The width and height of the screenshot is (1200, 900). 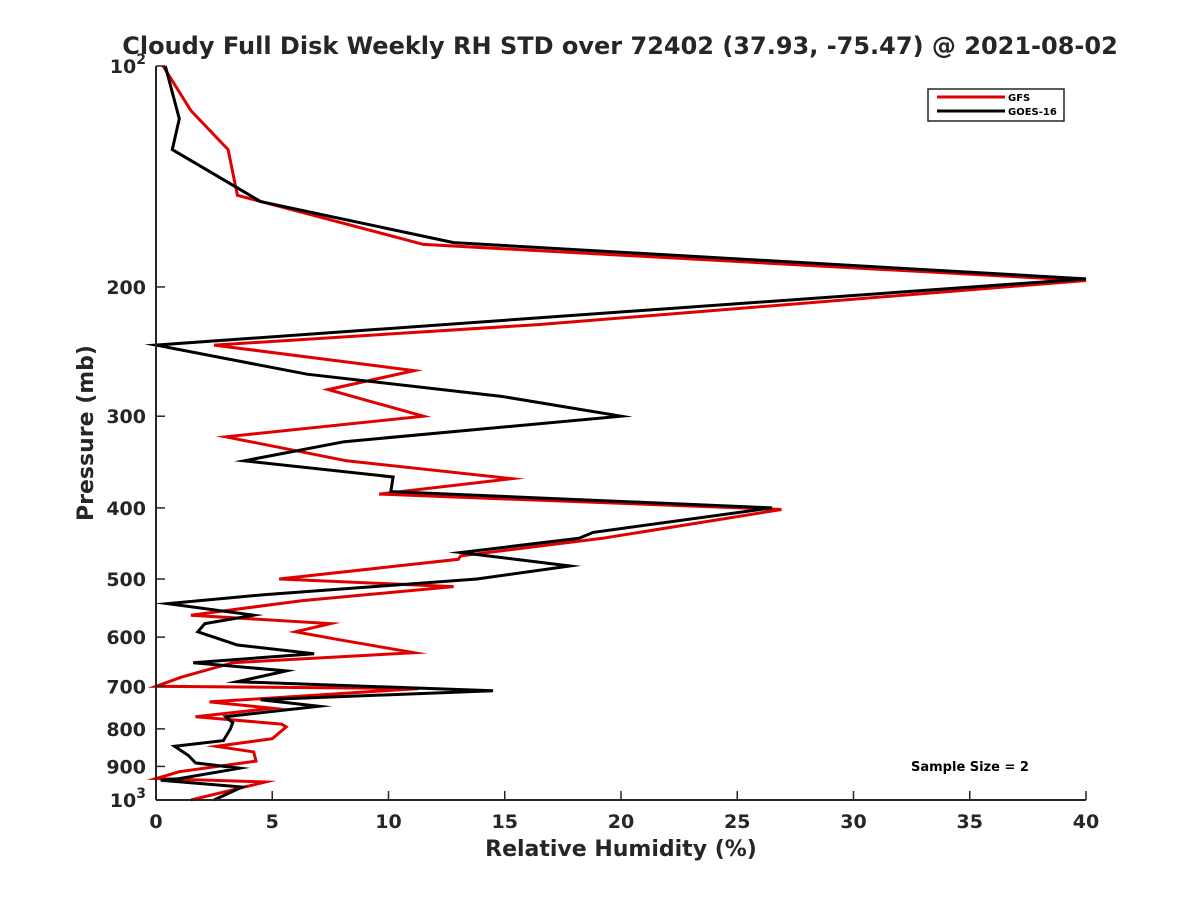 What do you see at coordinates (272, 822) in the screenshot?
I see `x-tick-label: 5` at bounding box center [272, 822].